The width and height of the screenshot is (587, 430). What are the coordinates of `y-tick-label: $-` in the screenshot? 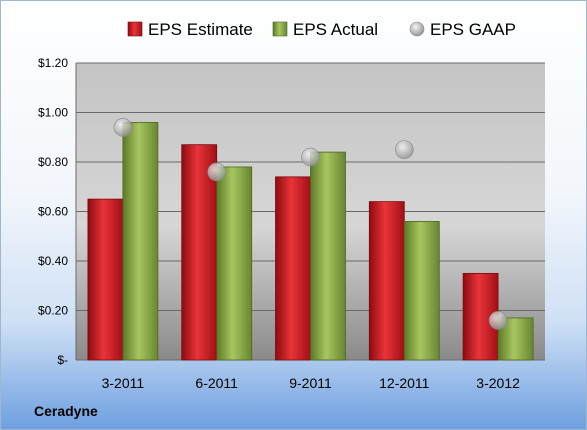 It's located at (62, 360).